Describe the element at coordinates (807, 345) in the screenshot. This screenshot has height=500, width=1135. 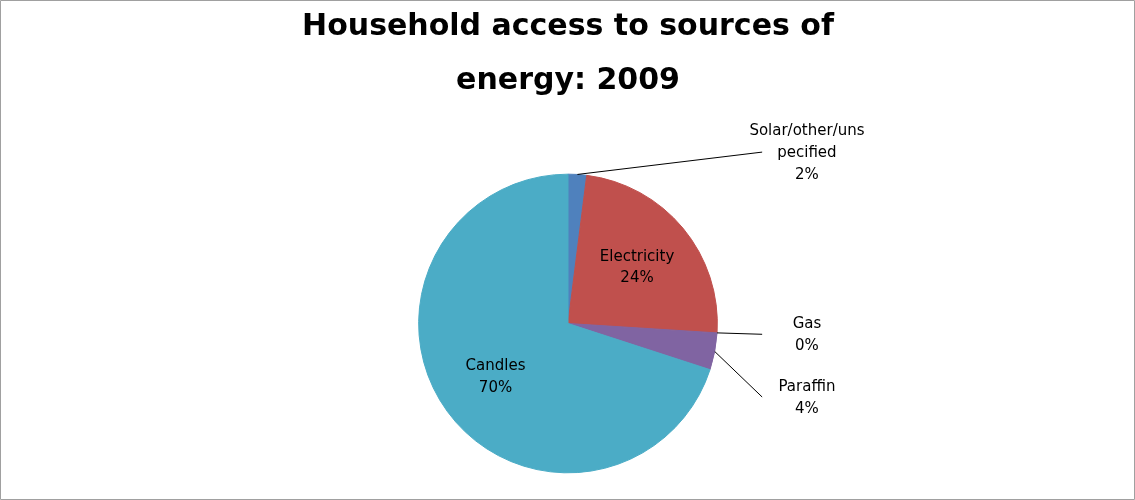
I see `text: 0%` at that location.